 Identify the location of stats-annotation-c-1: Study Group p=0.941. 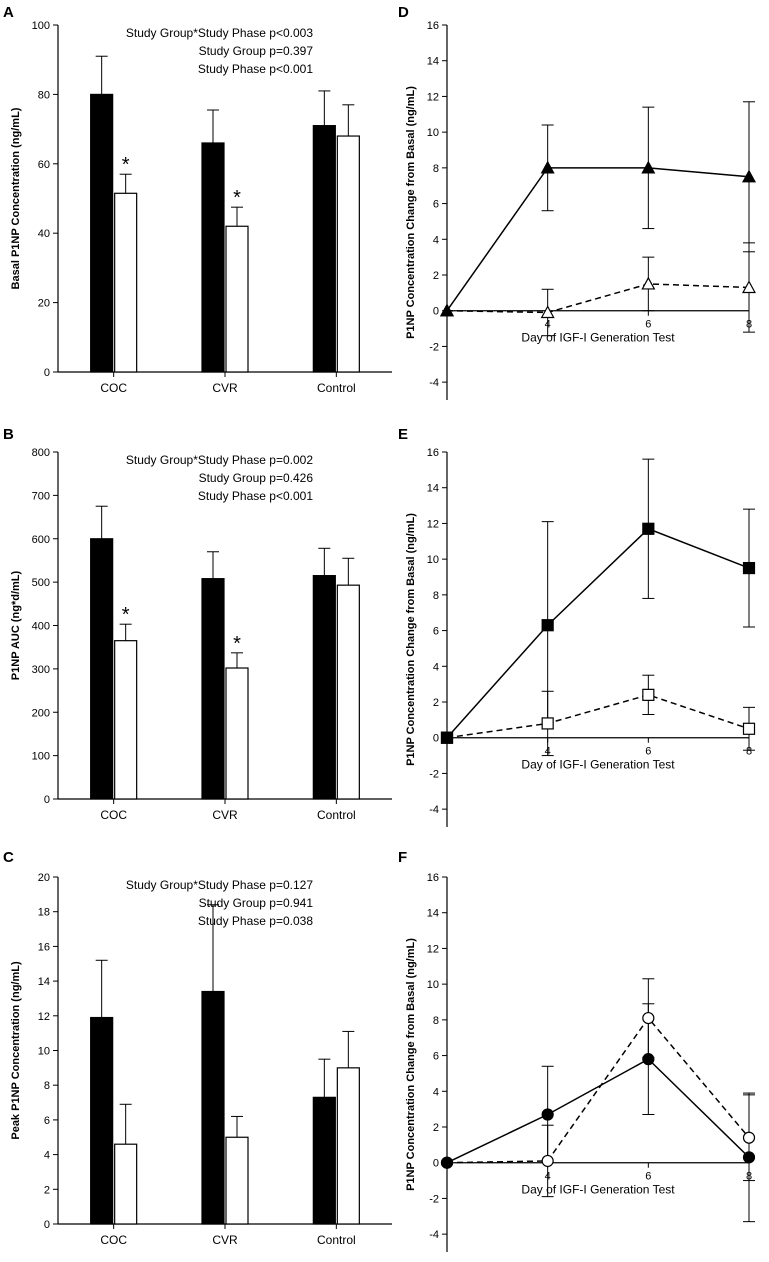
(256, 903).